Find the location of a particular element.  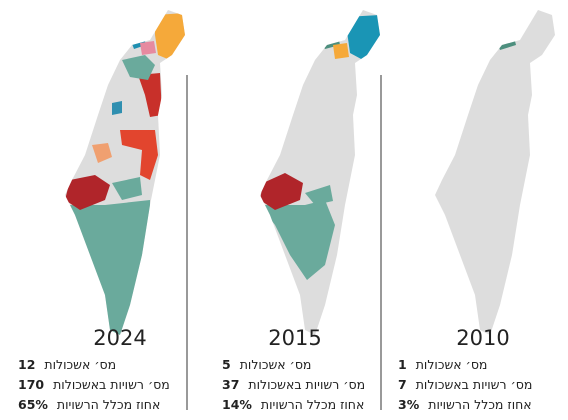

stat-row: 1 מס׳ אשכולות is located at coordinates (442, 364).